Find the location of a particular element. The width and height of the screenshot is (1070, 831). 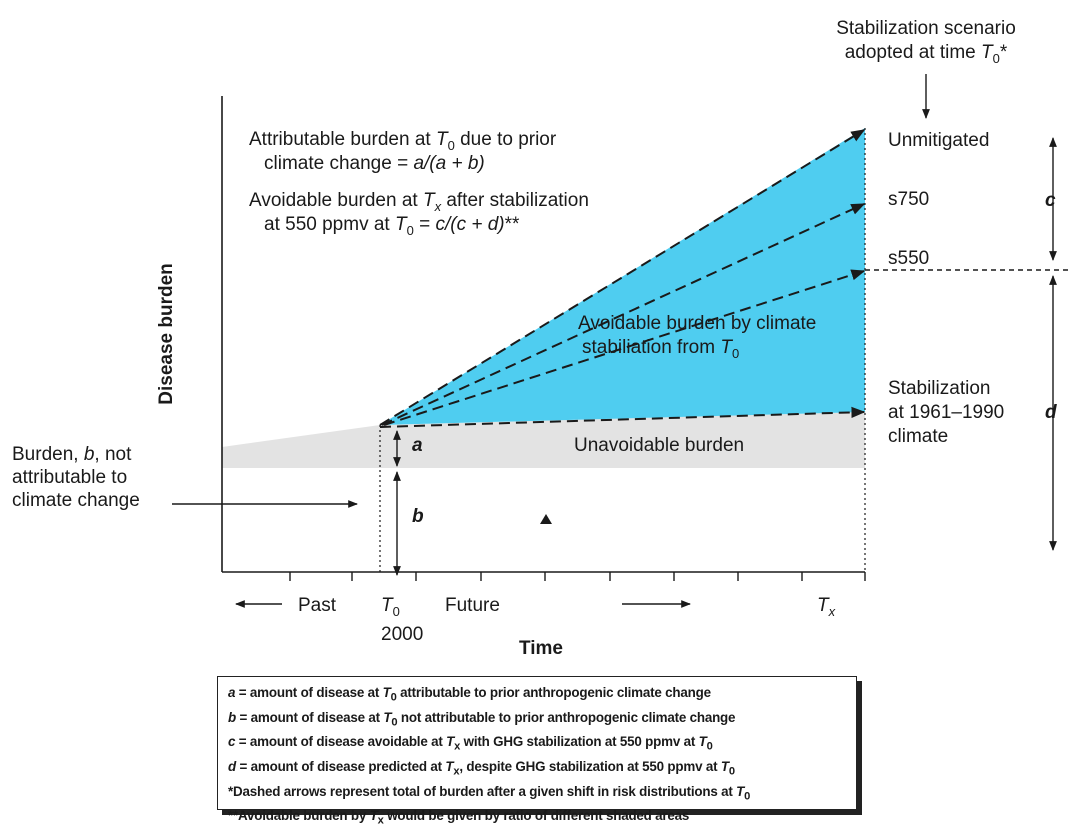

burden-b-line2: attributable to is located at coordinates (69, 477).